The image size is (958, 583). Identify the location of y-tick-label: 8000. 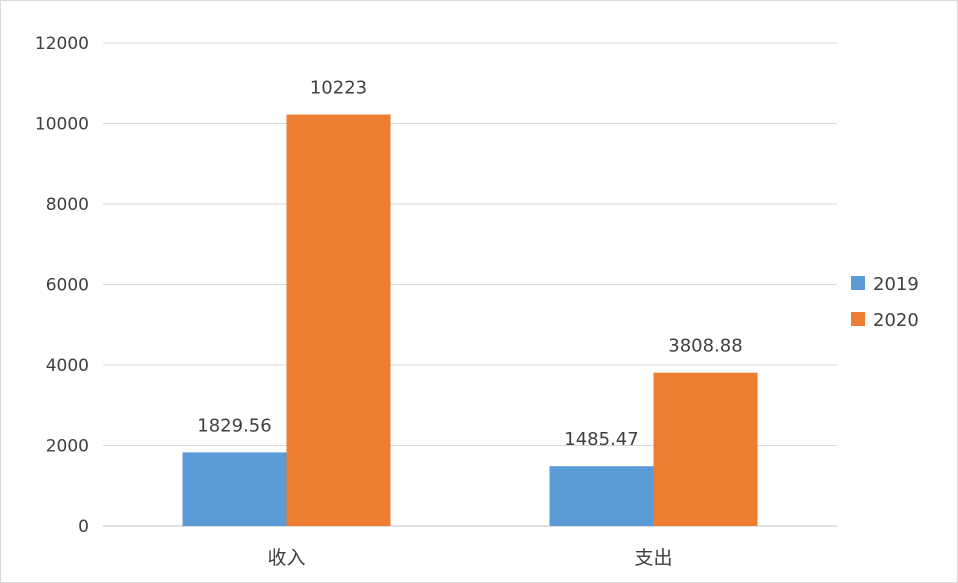
(67, 205).